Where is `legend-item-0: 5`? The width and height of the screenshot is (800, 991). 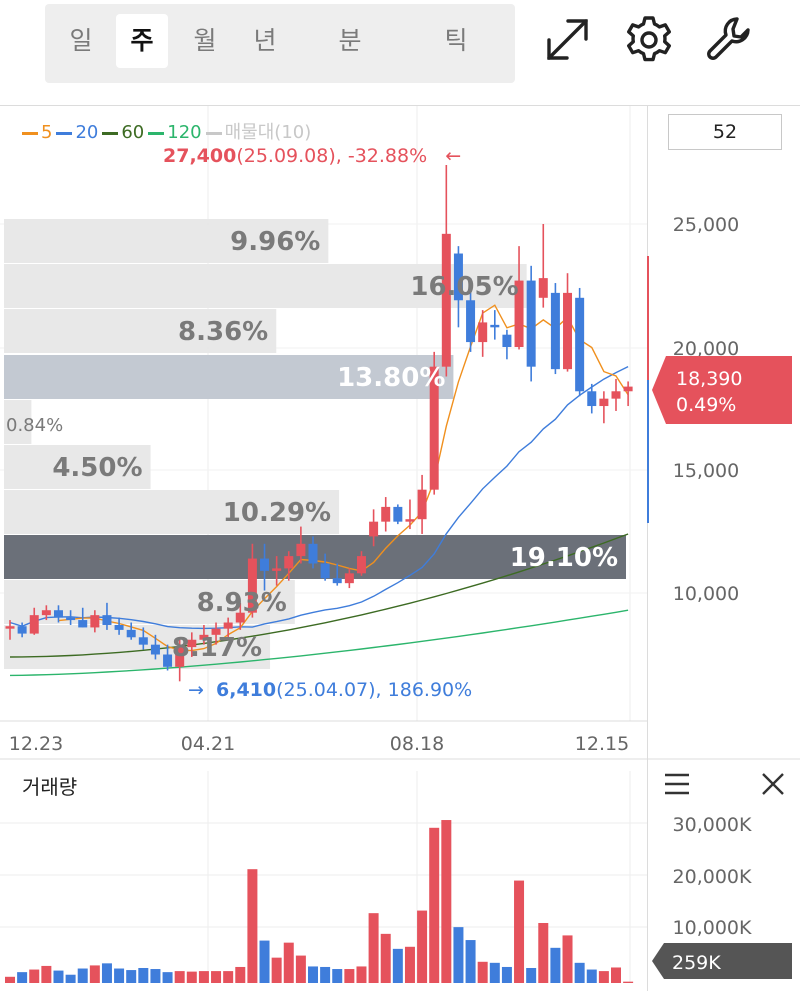 legend-item-0: 5 is located at coordinates (38, 132).